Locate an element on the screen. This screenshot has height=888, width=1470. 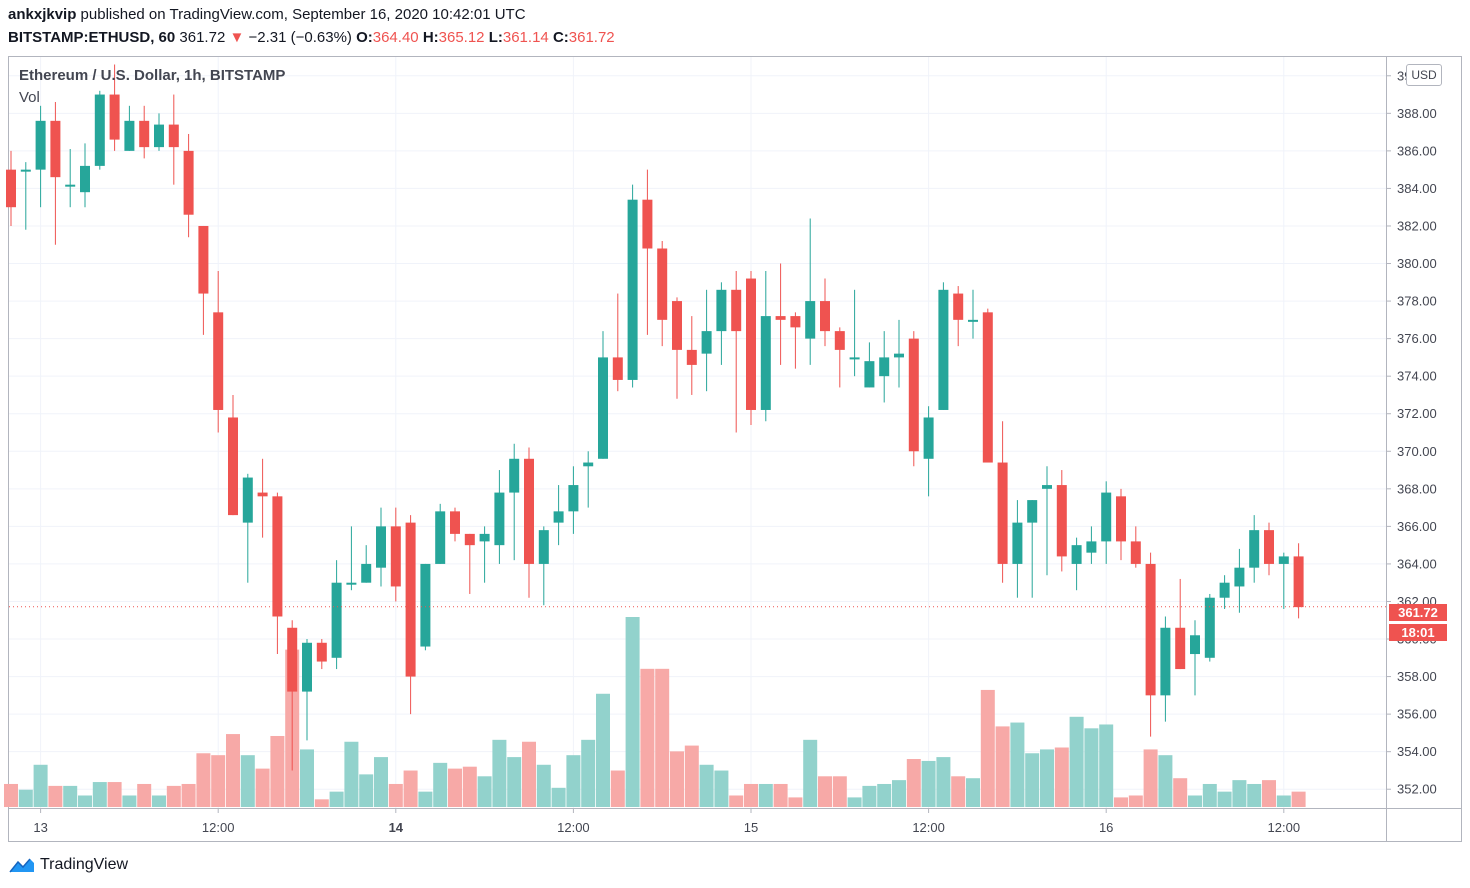
y-tick-label: 376.00 is located at coordinates (1417, 338).